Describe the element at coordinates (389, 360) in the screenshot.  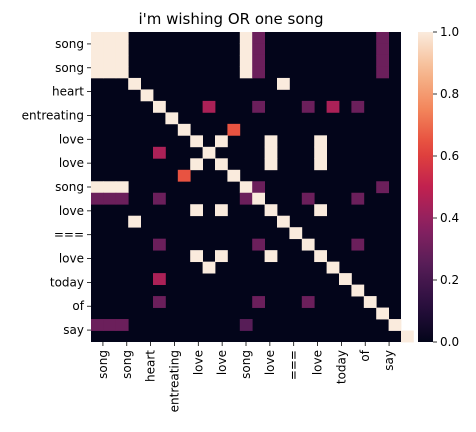
I see `x-tick-label: say` at that location.